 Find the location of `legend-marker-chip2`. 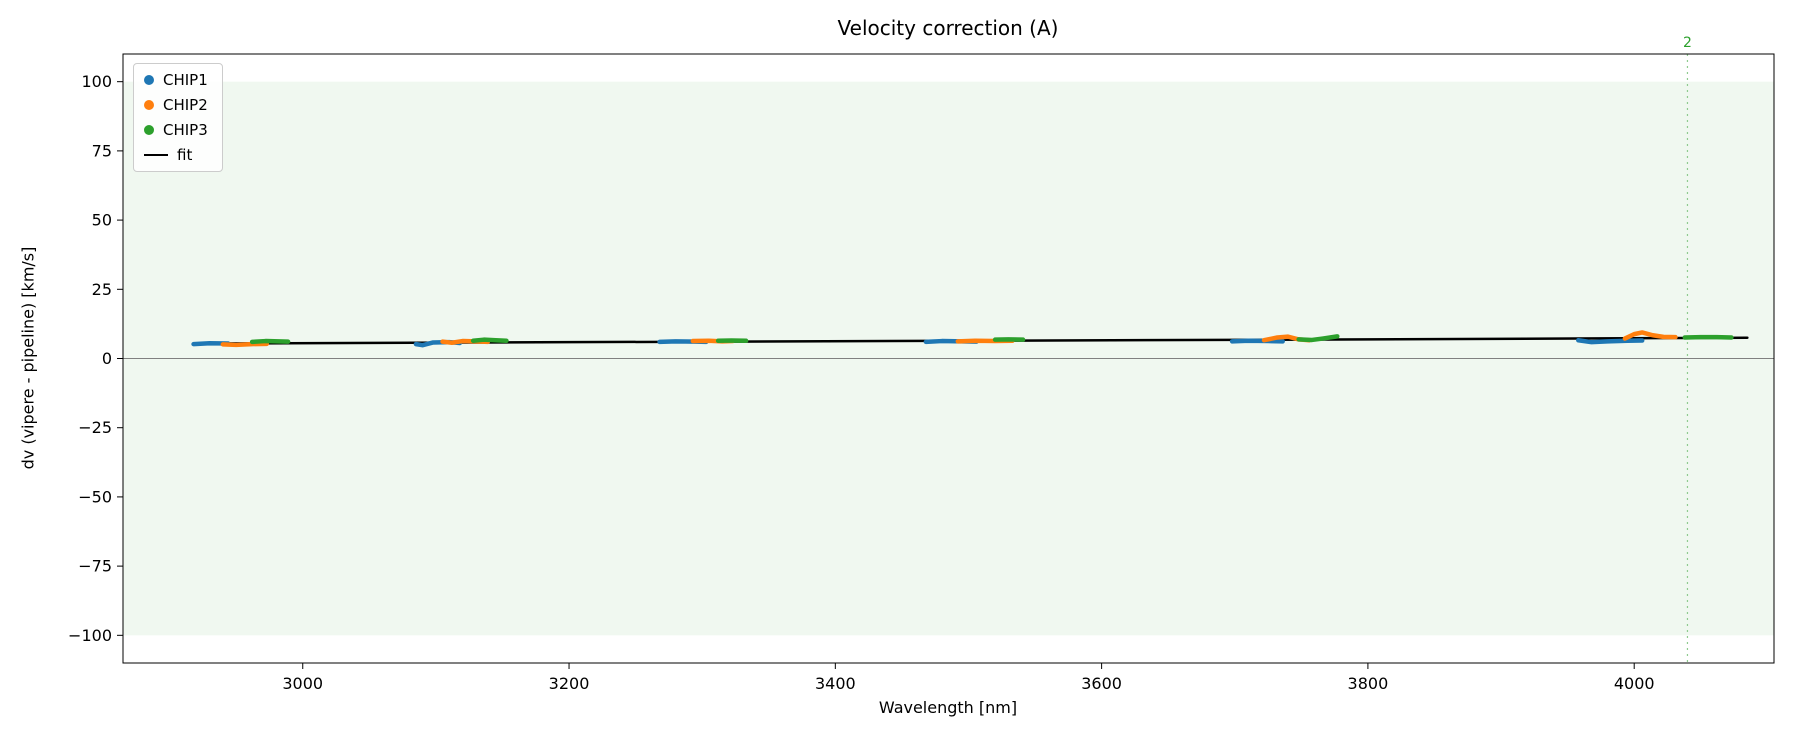

legend-marker-chip2 is located at coordinates (149, 105).